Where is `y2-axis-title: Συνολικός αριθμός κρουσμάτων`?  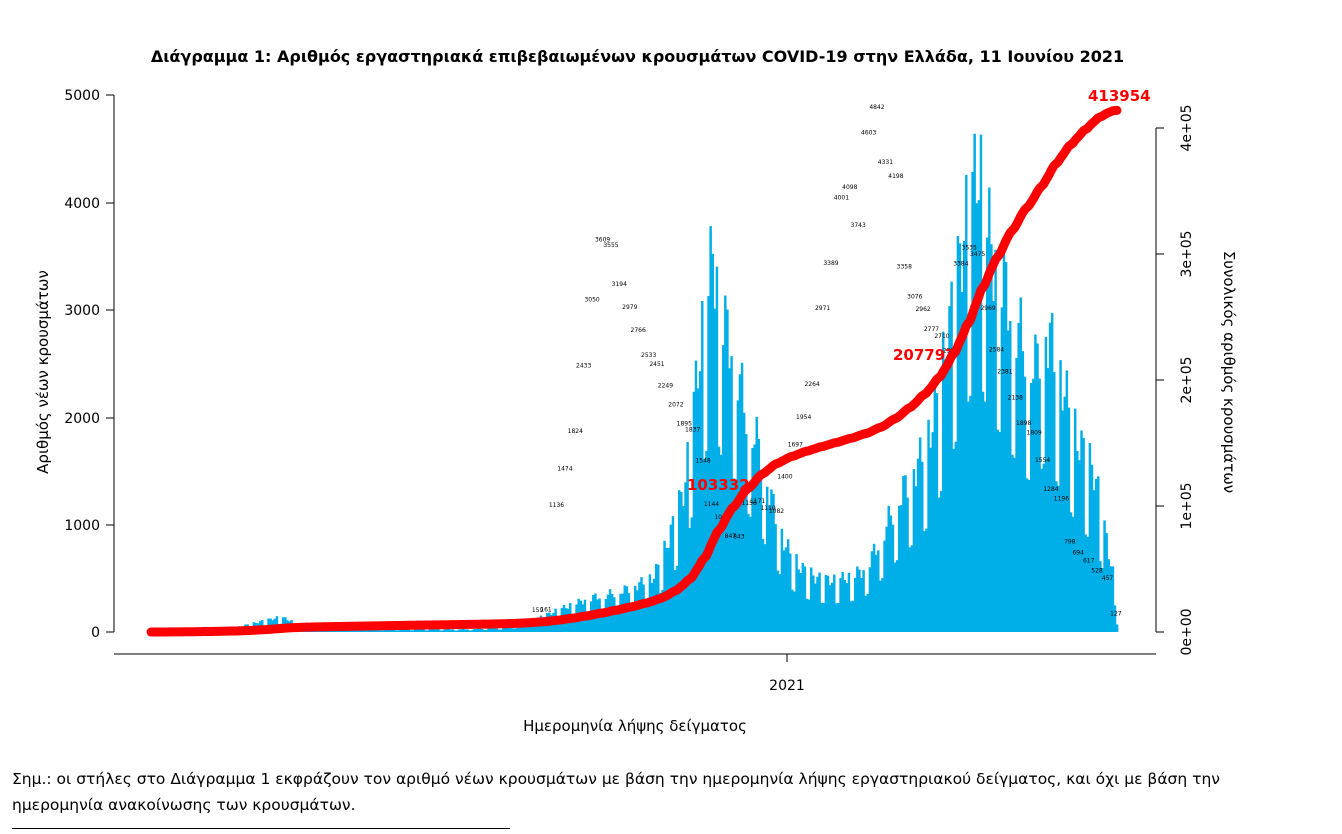 y2-axis-title: Συνολικός αριθμός κρουσμάτων is located at coordinates (1229, 372).